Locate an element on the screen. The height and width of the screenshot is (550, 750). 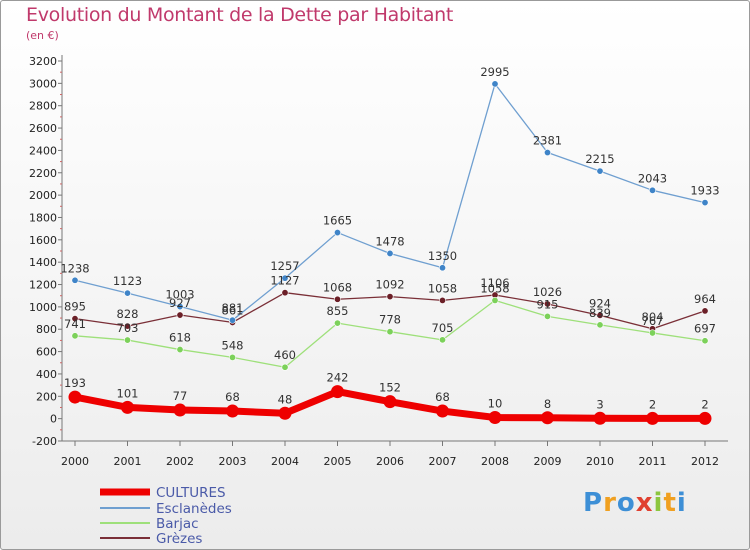
data-label: 927 is located at coordinates (180, 303).